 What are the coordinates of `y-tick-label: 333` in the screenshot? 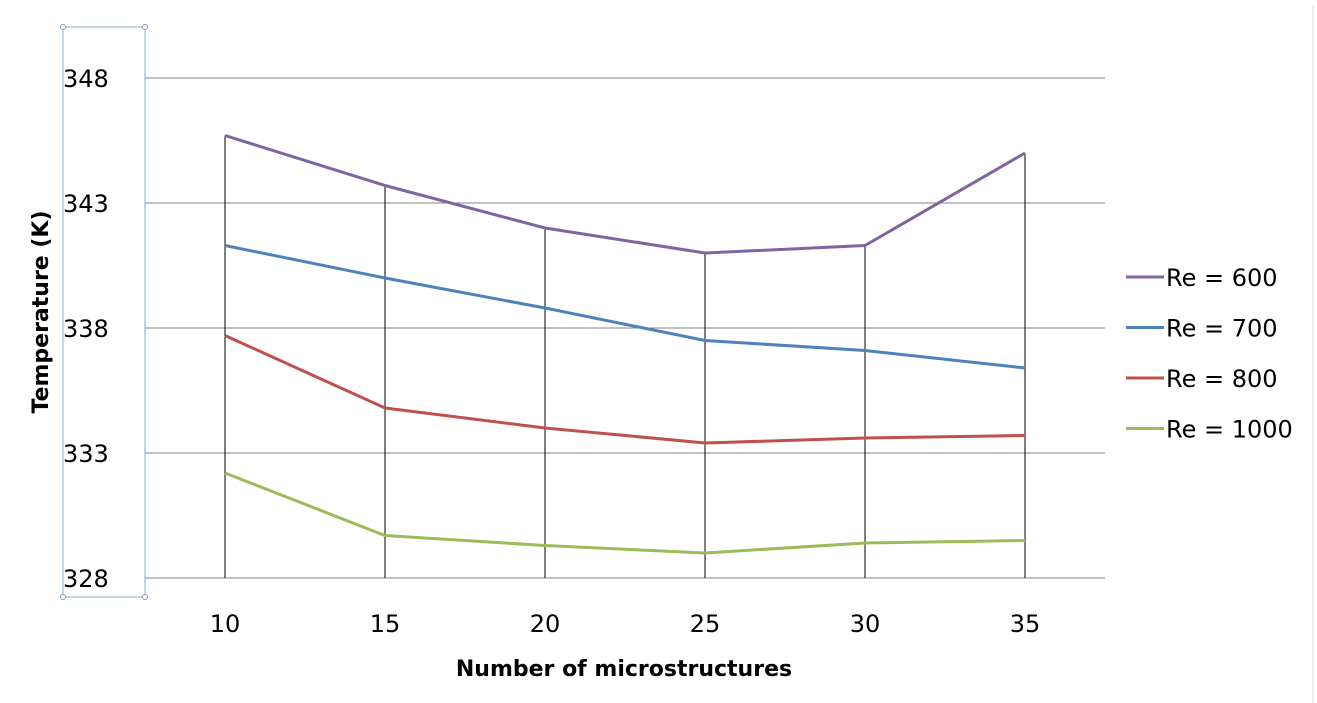 It's located at (86, 454).